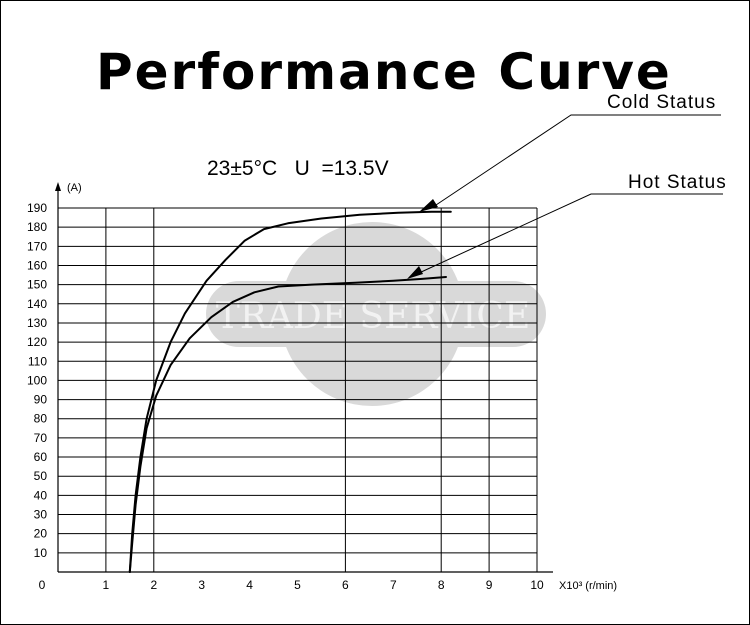 This screenshot has height=625, width=750. I want to click on chart-subtitle: 23±5°C U =13.5V, so click(298, 168).